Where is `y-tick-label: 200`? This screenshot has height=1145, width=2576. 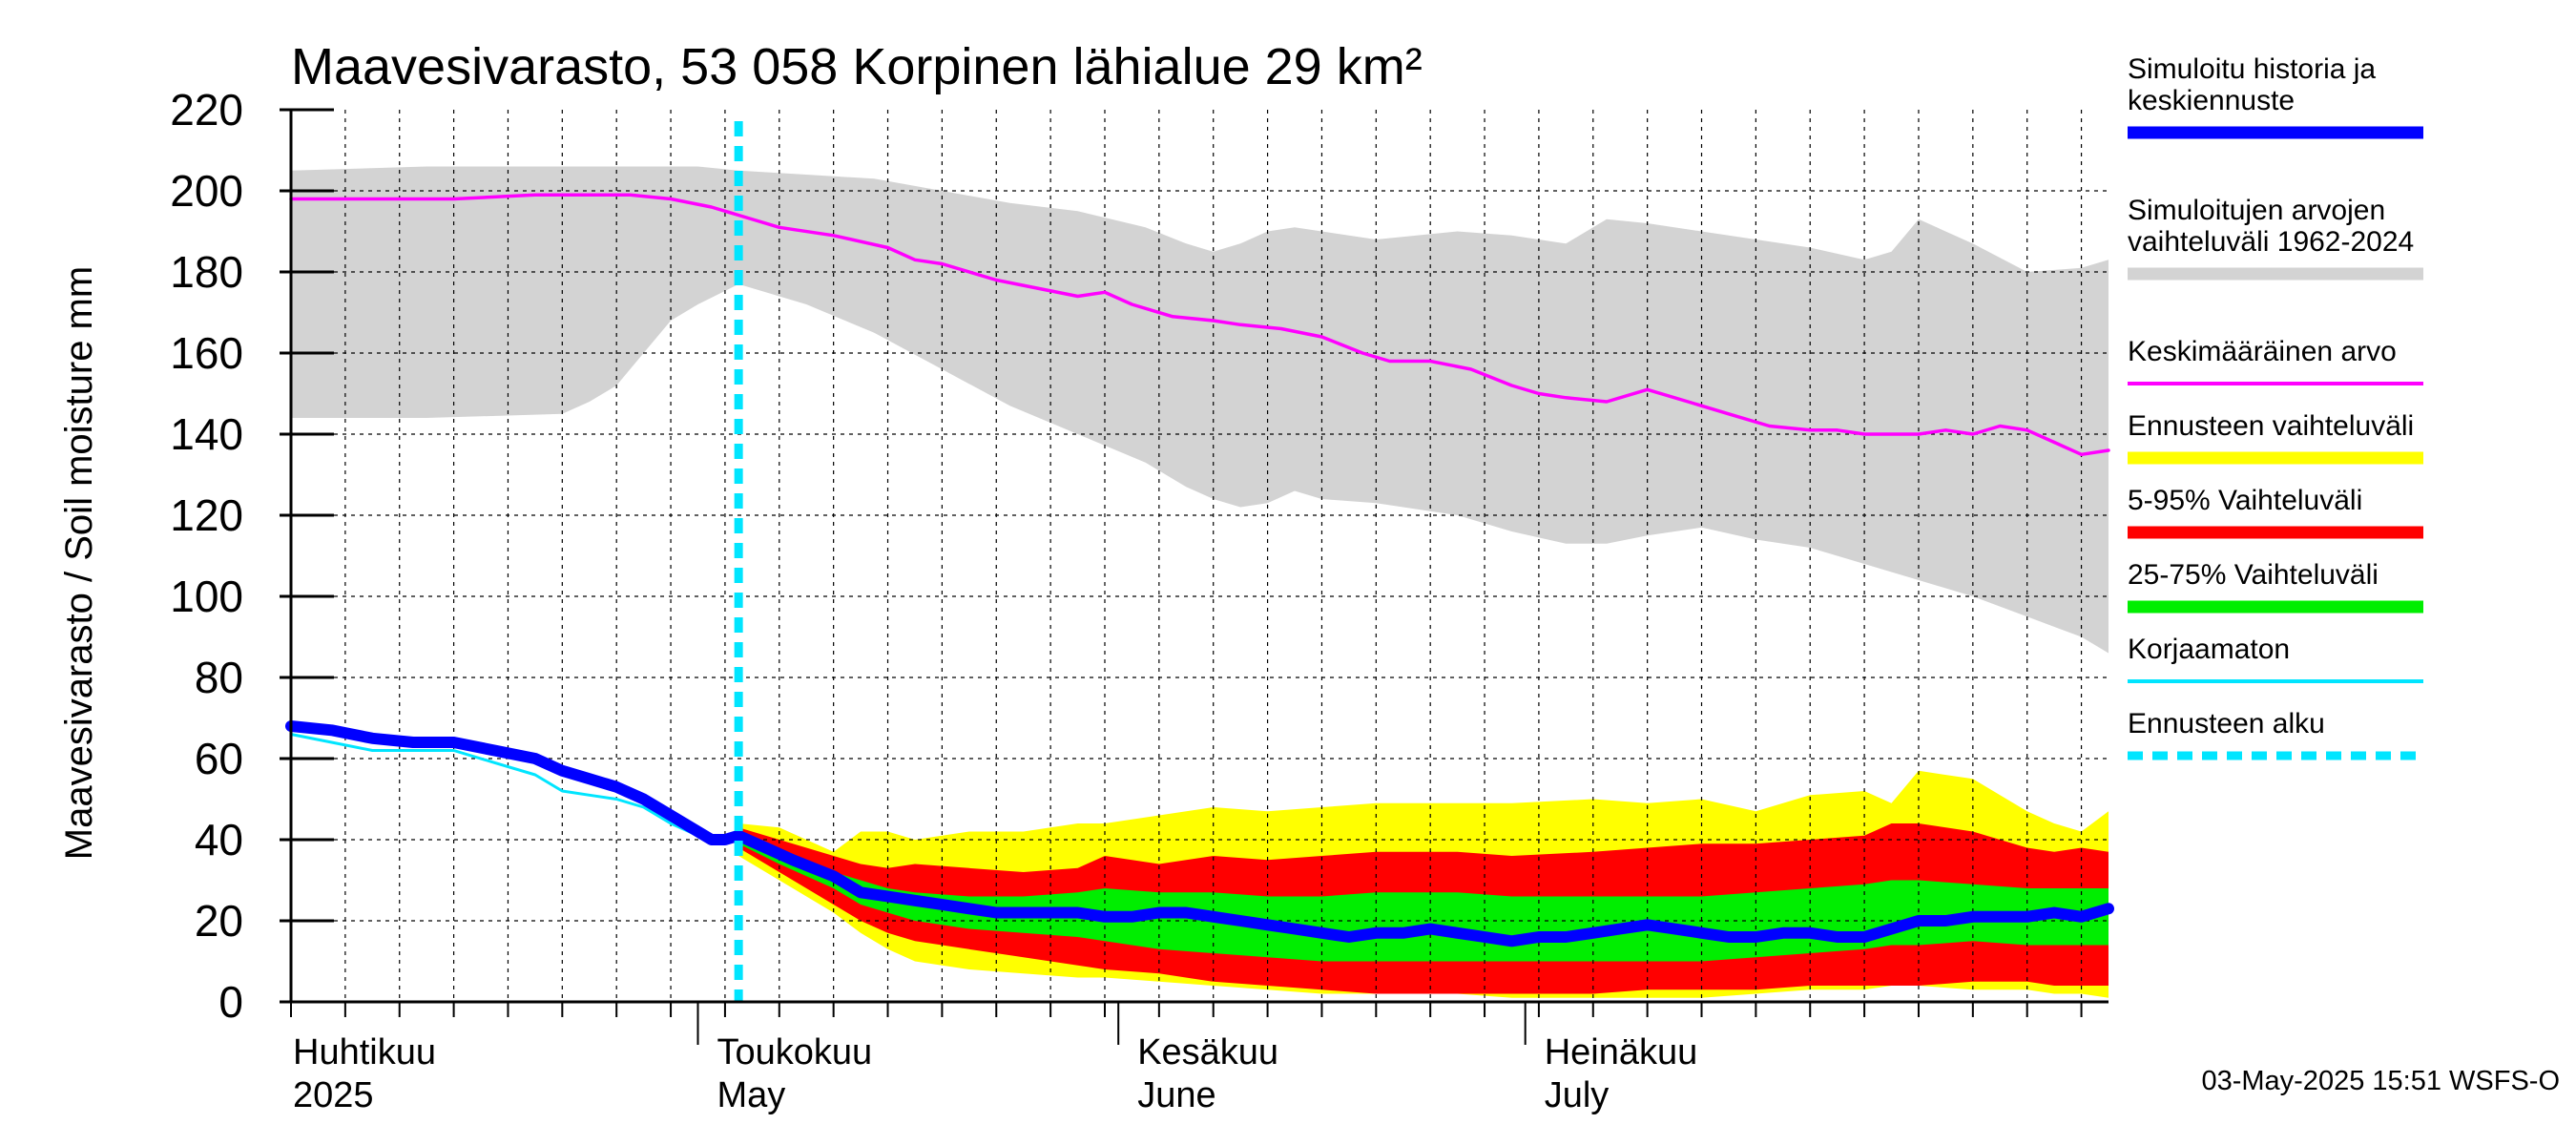 y-tick-label: 200 is located at coordinates (206, 191).